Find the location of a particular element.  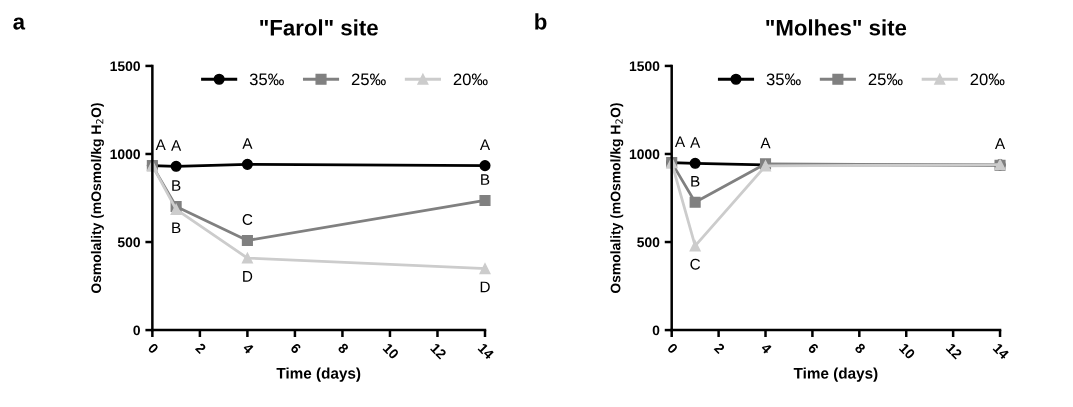

text: a is located at coordinates (19, 23).